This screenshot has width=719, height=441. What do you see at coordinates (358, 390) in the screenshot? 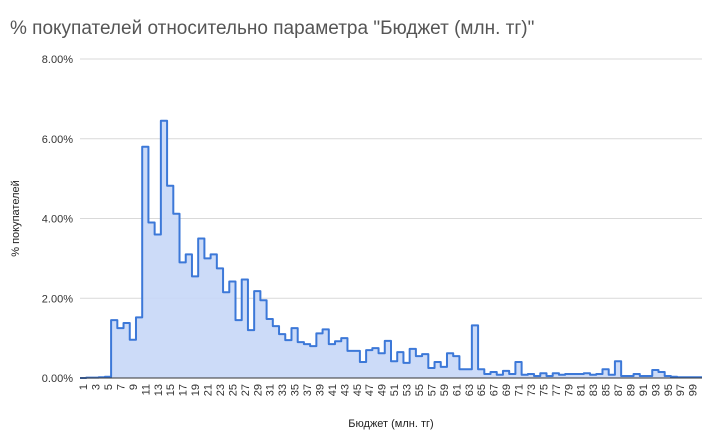
I see `x-tick-label: 45` at bounding box center [358, 390].